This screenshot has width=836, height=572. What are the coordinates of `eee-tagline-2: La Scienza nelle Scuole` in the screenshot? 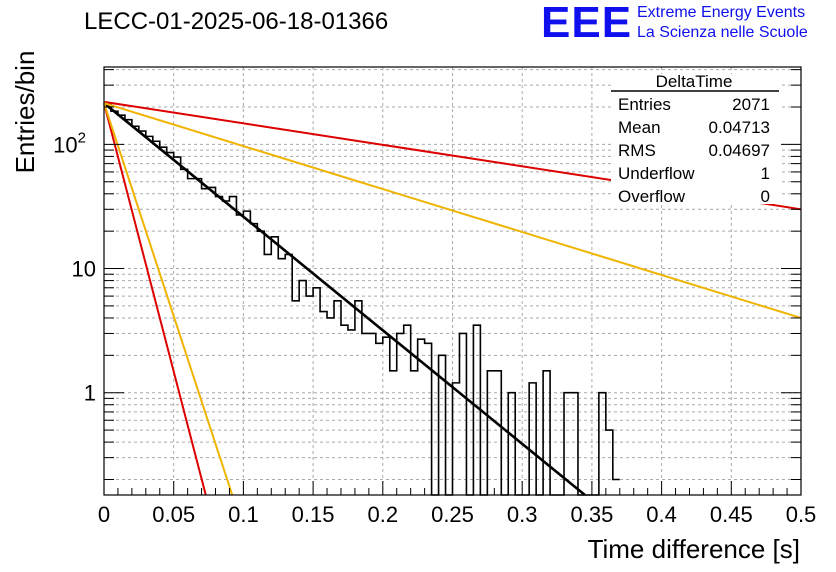 It's located at (722, 32).